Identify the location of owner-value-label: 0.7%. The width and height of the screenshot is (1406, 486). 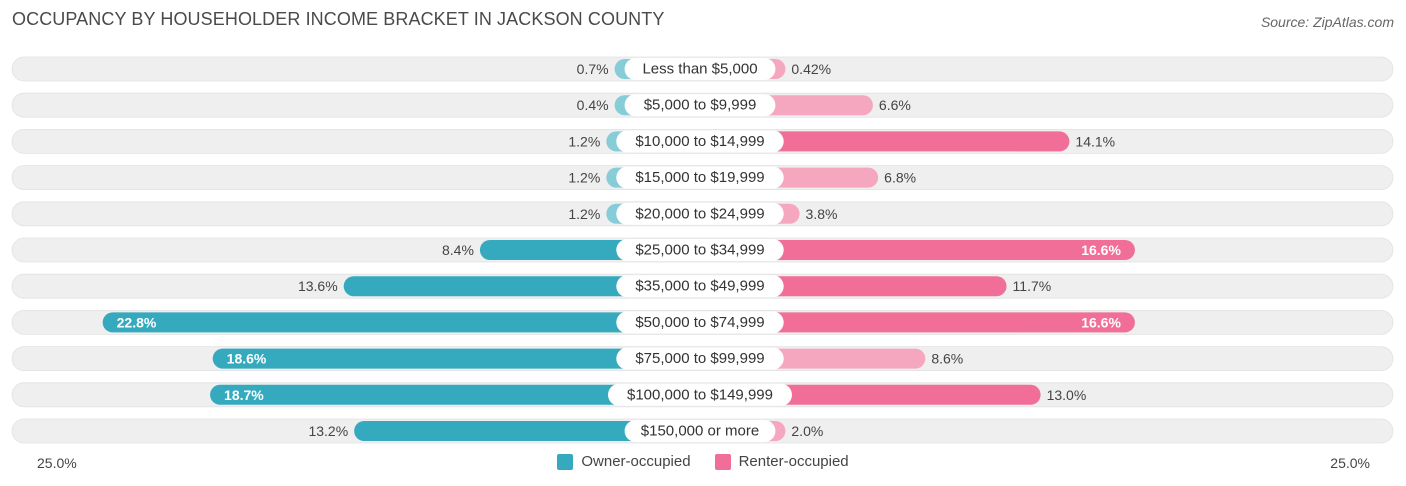
(593, 69).